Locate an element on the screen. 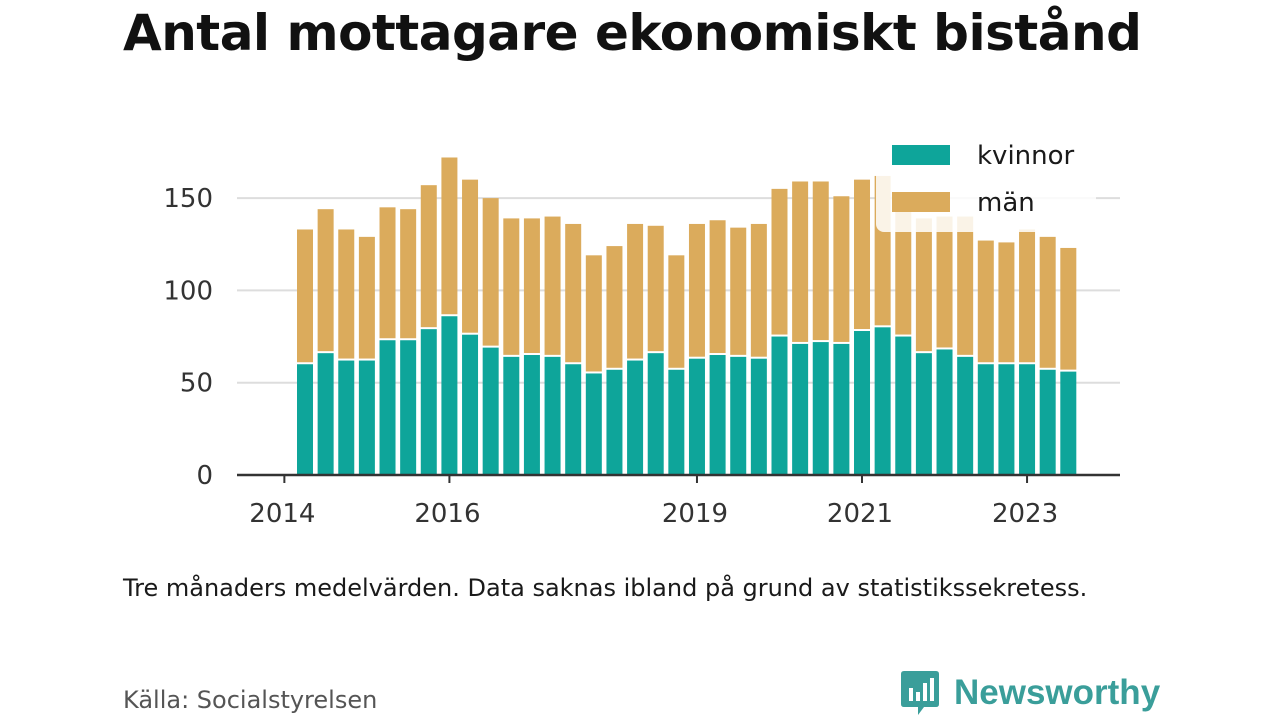  y-tick-label: 50 is located at coordinates (196, 384).